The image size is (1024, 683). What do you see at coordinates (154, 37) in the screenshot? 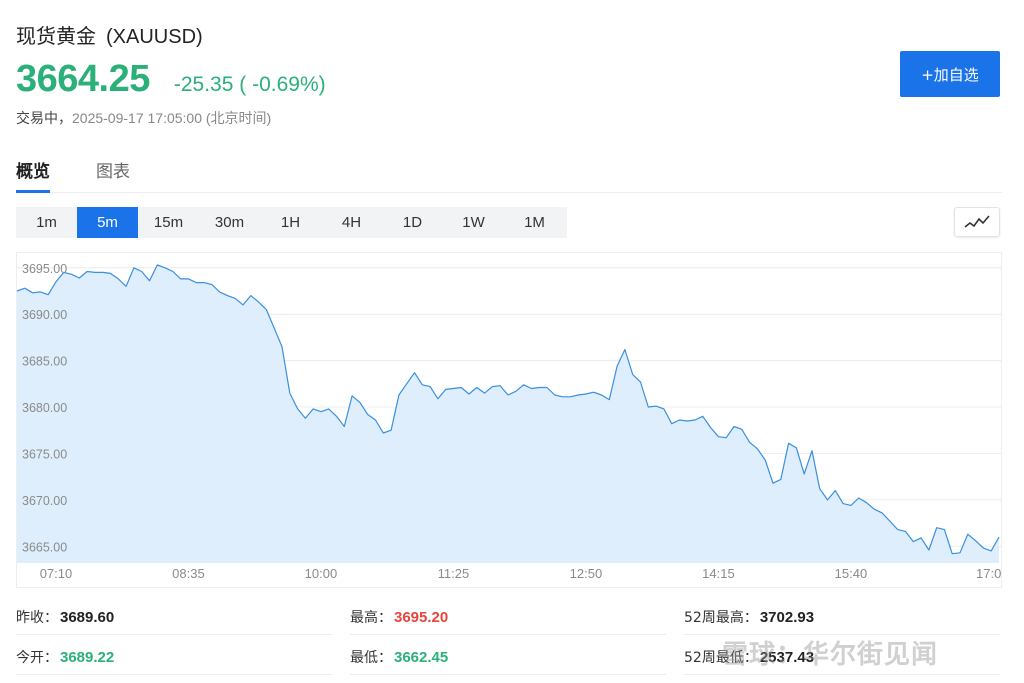
I see `instrument-symbol: (XAUUSD)` at bounding box center [154, 37].